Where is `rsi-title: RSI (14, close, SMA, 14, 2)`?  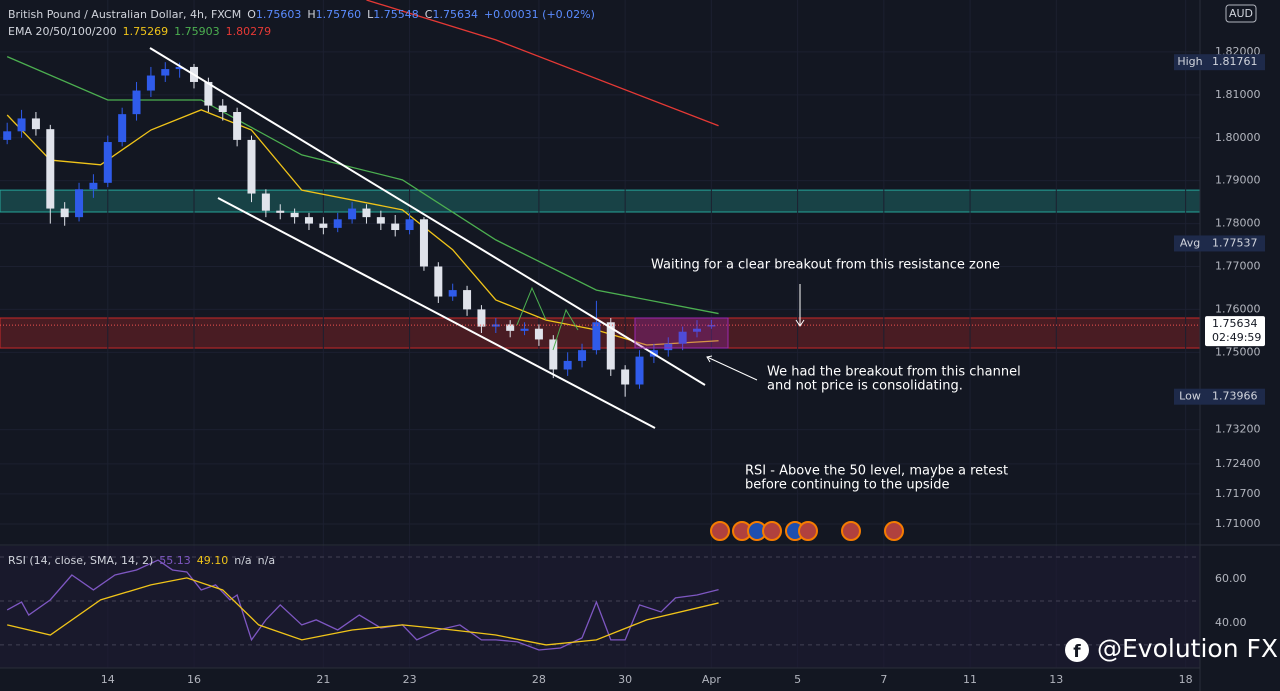
rsi-title: RSI (14, close, SMA, 14, 2) is located at coordinates (80, 560).